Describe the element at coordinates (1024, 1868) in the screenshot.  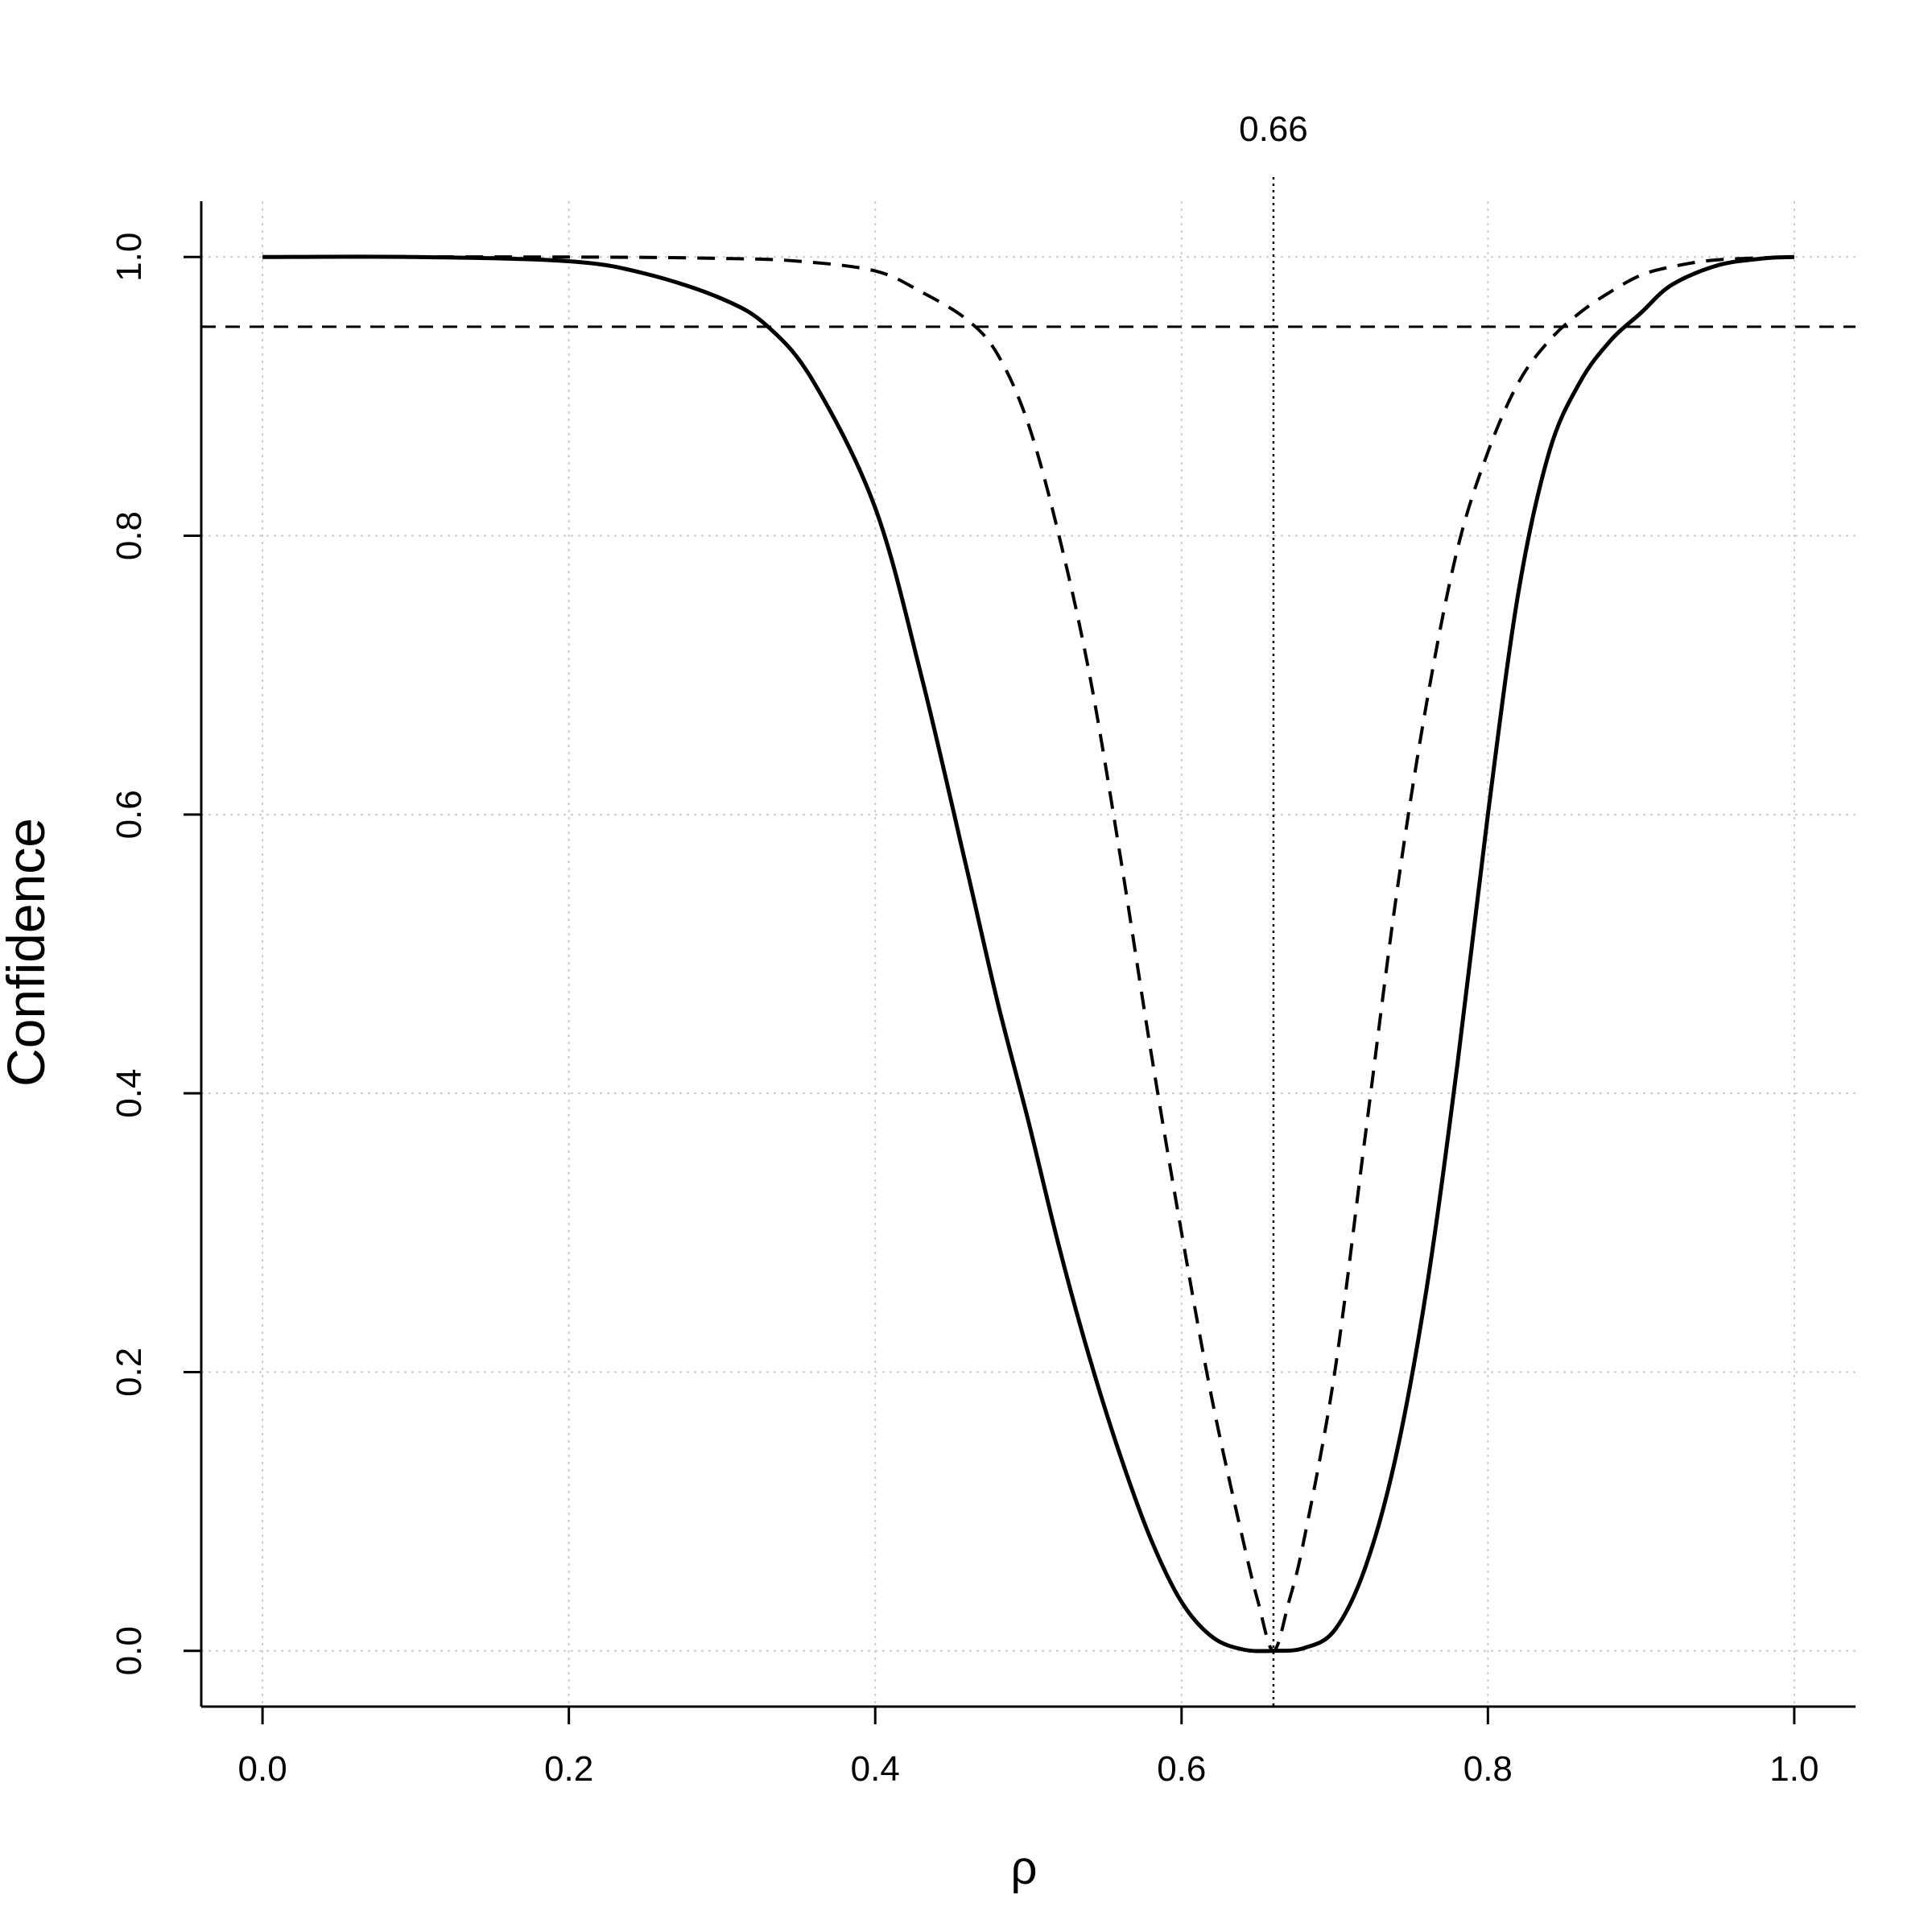
I see `x-axis-title: ρ` at that location.